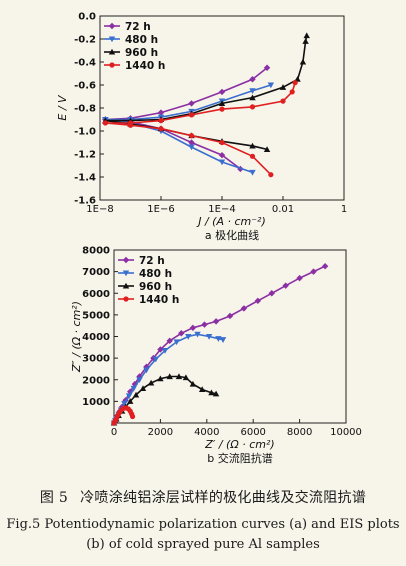 This screenshot has height=566, width=406. Describe the element at coordinates (155, 287) in the screenshot. I see `eis-legend-label: 960 h` at that location.